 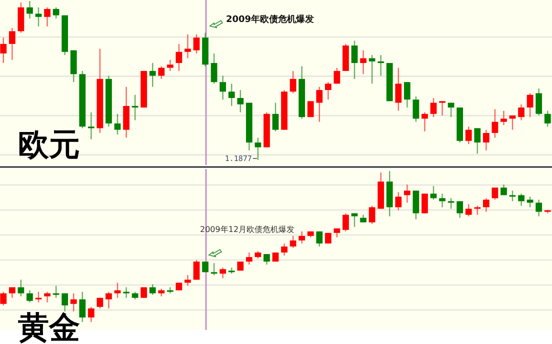 I want to click on annotation: 2009年12月欧债危机爆发, so click(x=247, y=229).